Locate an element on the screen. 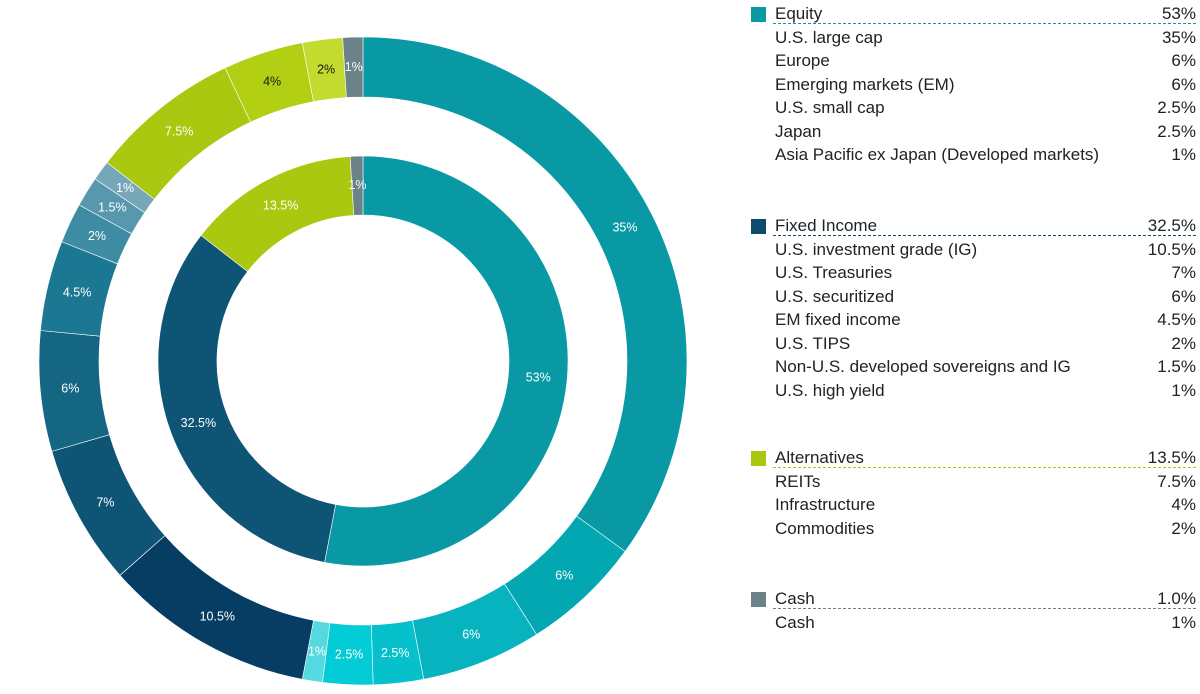 The height and width of the screenshot is (694, 1200). legend-item: U.S. TIPS 2% is located at coordinates (973, 344).